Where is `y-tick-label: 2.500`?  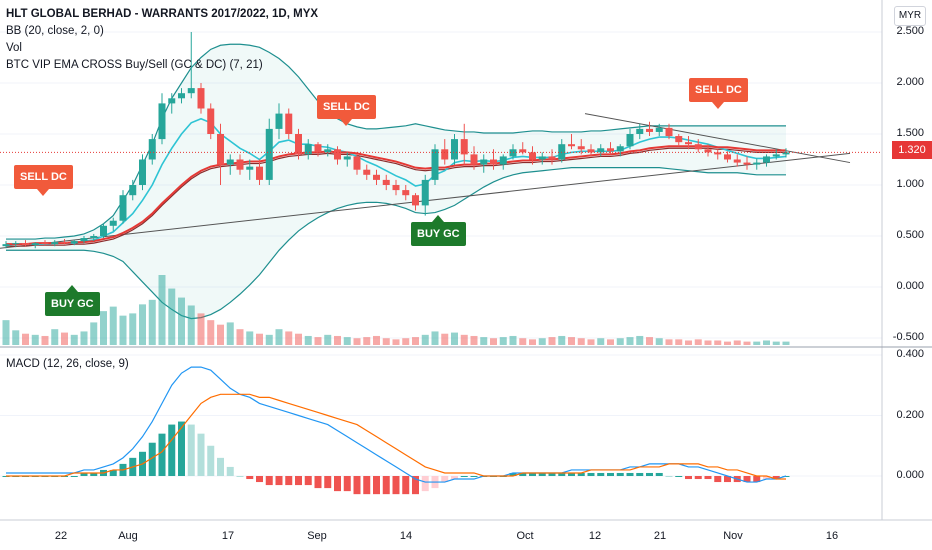 y-tick-label: 2.500 is located at coordinates (910, 31).